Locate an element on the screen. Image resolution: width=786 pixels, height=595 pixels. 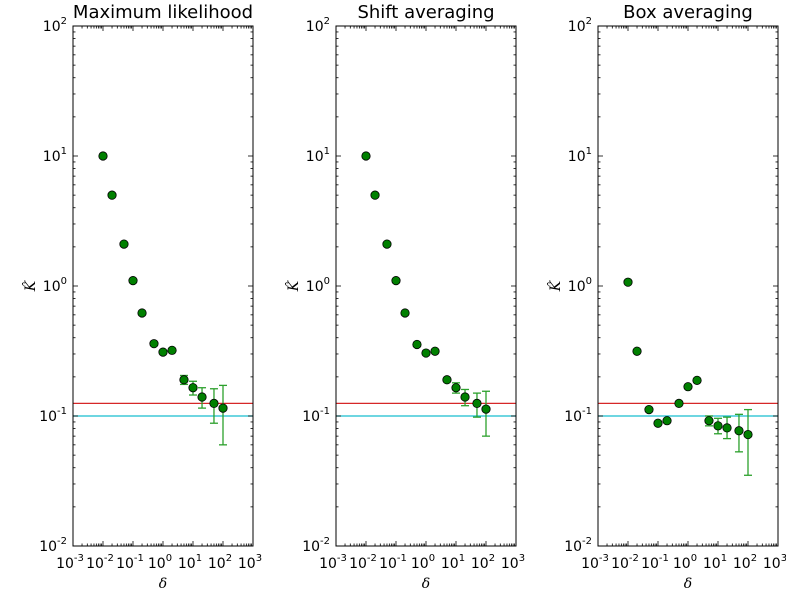
chart-title: Maximum likelihood is located at coordinates (163, 12).